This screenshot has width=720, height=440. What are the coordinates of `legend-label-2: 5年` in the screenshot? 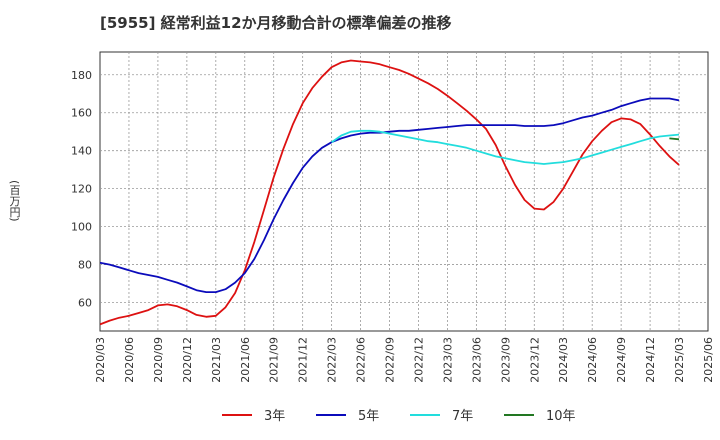 It's located at (368, 416).